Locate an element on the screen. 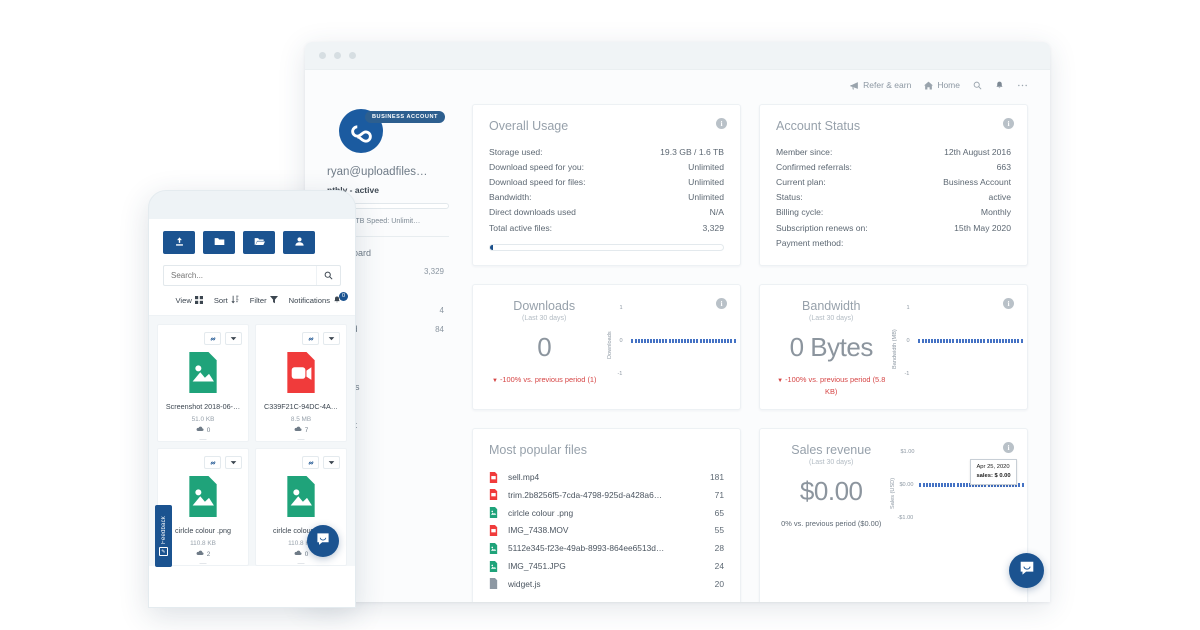  chart-area: Bandwidth (MB) 1 0 -1 is located at coordinates (954, 340).